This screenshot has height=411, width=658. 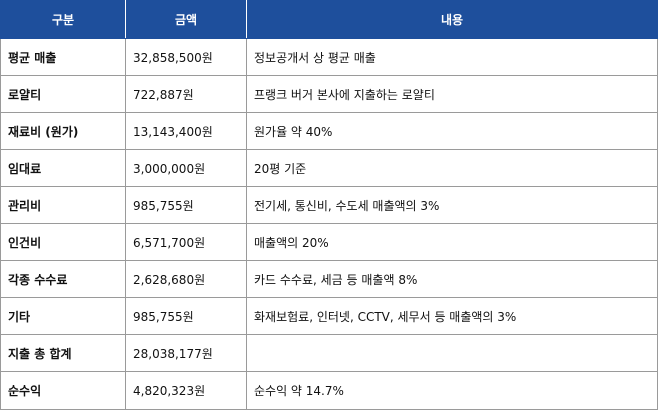 I want to click on header-description: 내용, so click(x=452, y=19).